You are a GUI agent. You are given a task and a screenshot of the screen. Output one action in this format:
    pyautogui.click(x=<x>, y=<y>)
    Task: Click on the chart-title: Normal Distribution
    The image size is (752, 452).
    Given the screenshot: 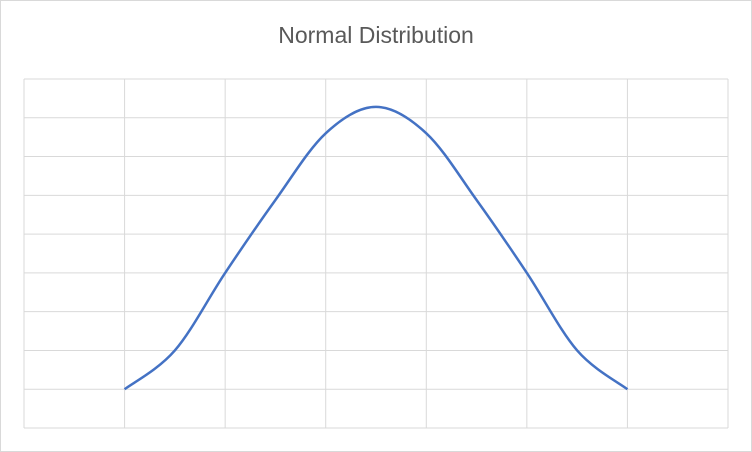 What is the action you would take?
    pyautogui.click(x=376, y=35)
    